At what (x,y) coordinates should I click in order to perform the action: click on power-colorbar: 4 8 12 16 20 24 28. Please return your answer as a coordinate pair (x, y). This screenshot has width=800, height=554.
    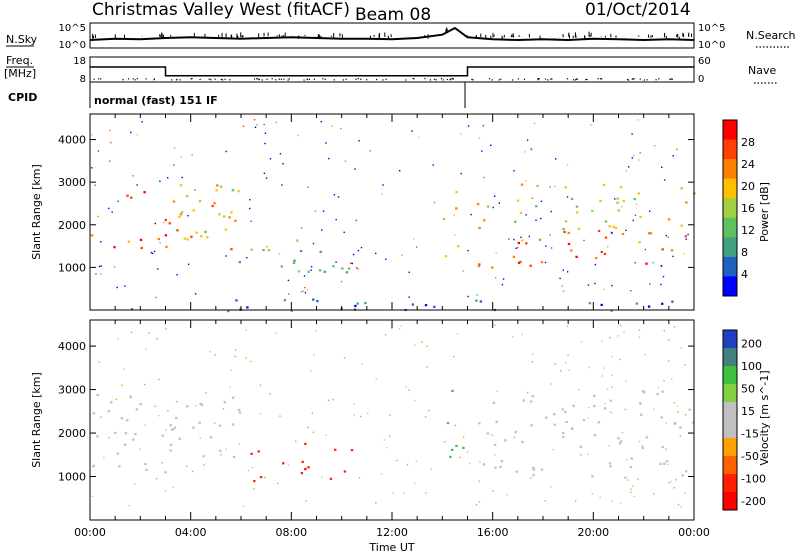
    Looking at the image, I should click on (738, 208).